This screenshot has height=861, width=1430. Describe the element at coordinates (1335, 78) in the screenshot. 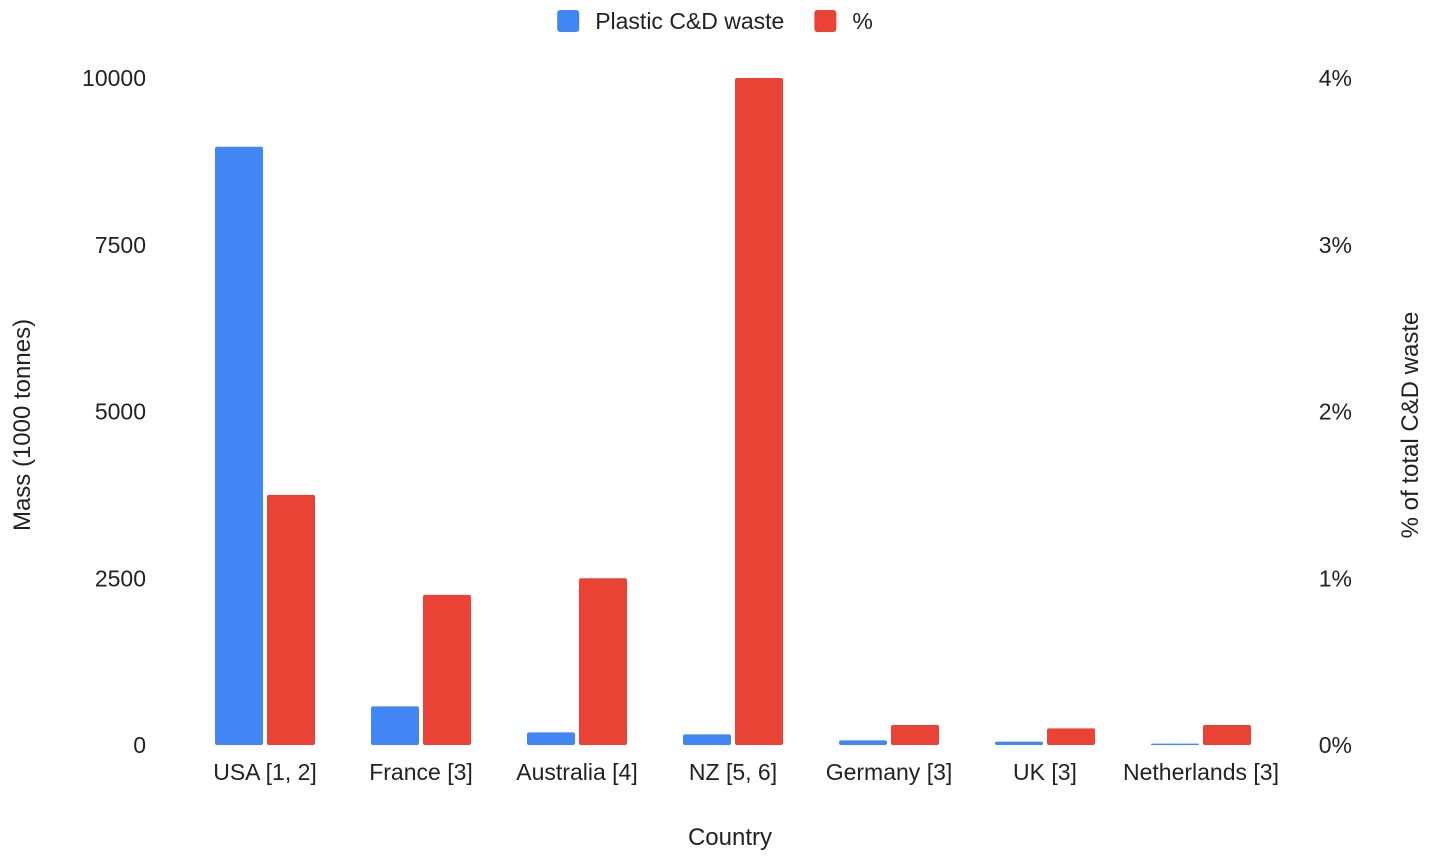

I see `y2-tick-label: 4%` at that location.